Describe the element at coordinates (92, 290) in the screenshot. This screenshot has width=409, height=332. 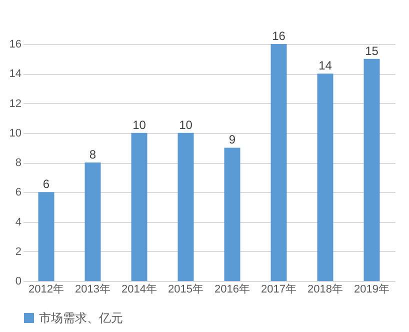
I see `x-tick-label: 2013年` at that location.